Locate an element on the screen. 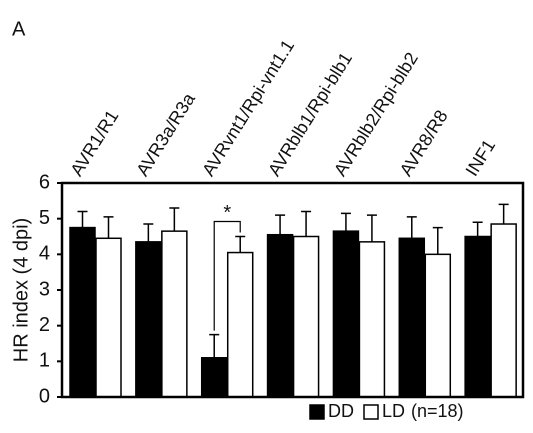 Image resolution: width=533 pixels, height=433 pixels. x-tick-label: INF1 is located at coordinates (481, 158).